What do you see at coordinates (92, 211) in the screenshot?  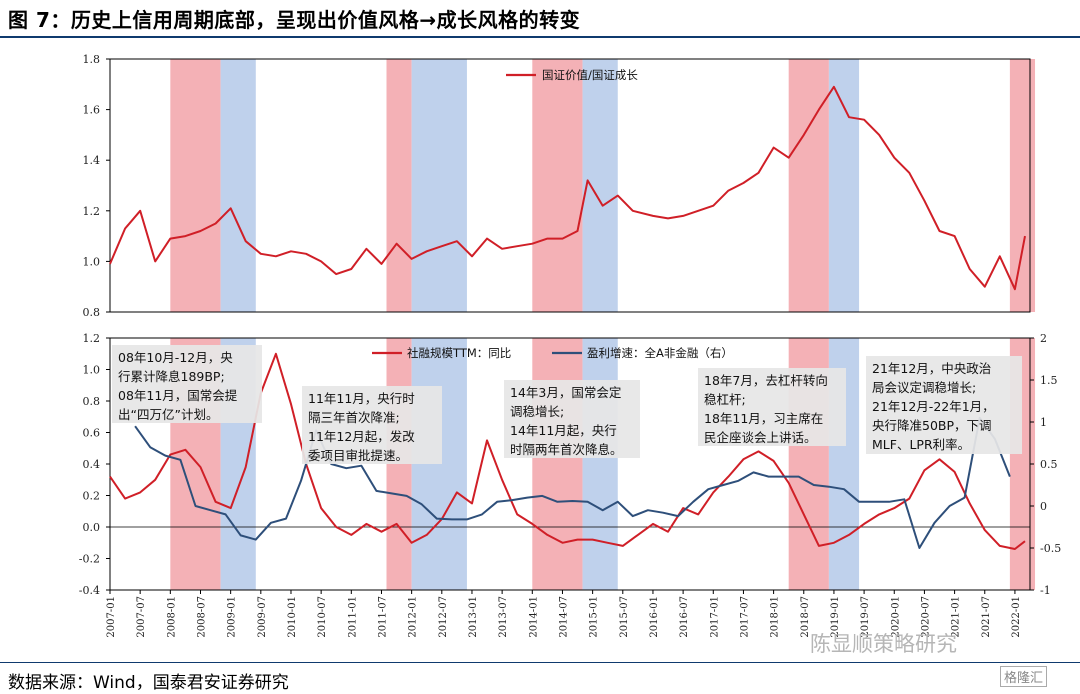 I see `top-ytick-label-2: 1.2` at bounding box center [92, 211].